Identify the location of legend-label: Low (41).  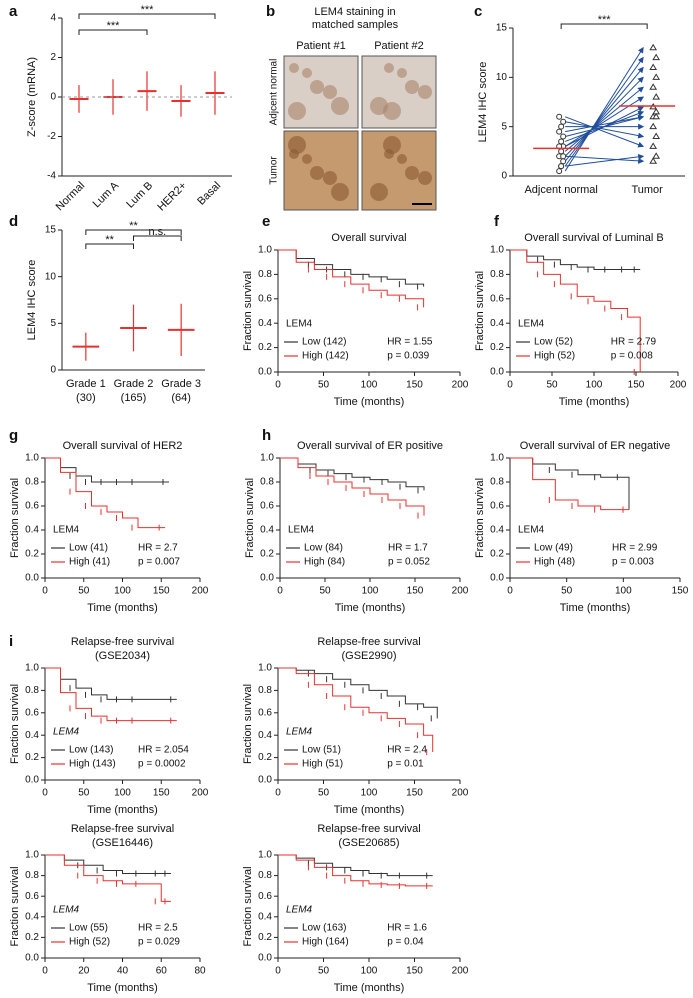
(88, 548).